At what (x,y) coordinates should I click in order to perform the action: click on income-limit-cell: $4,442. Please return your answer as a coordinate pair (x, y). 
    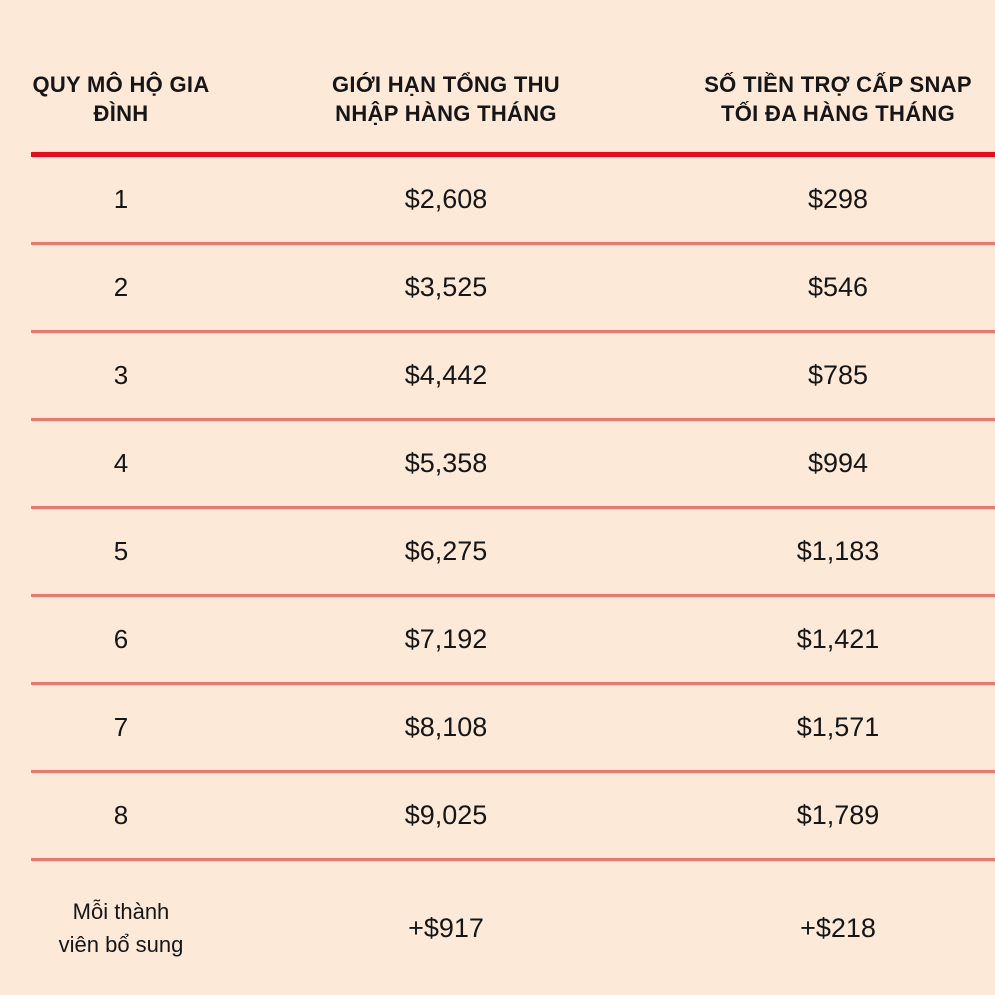
    Looking at the image, I should click on (446, 375).